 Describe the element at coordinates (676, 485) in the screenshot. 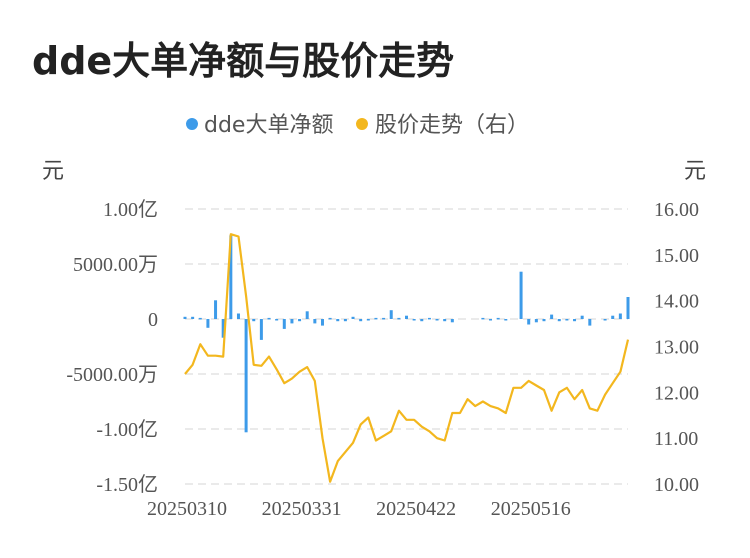

I see `right-tick-label: 10.00` at that location.